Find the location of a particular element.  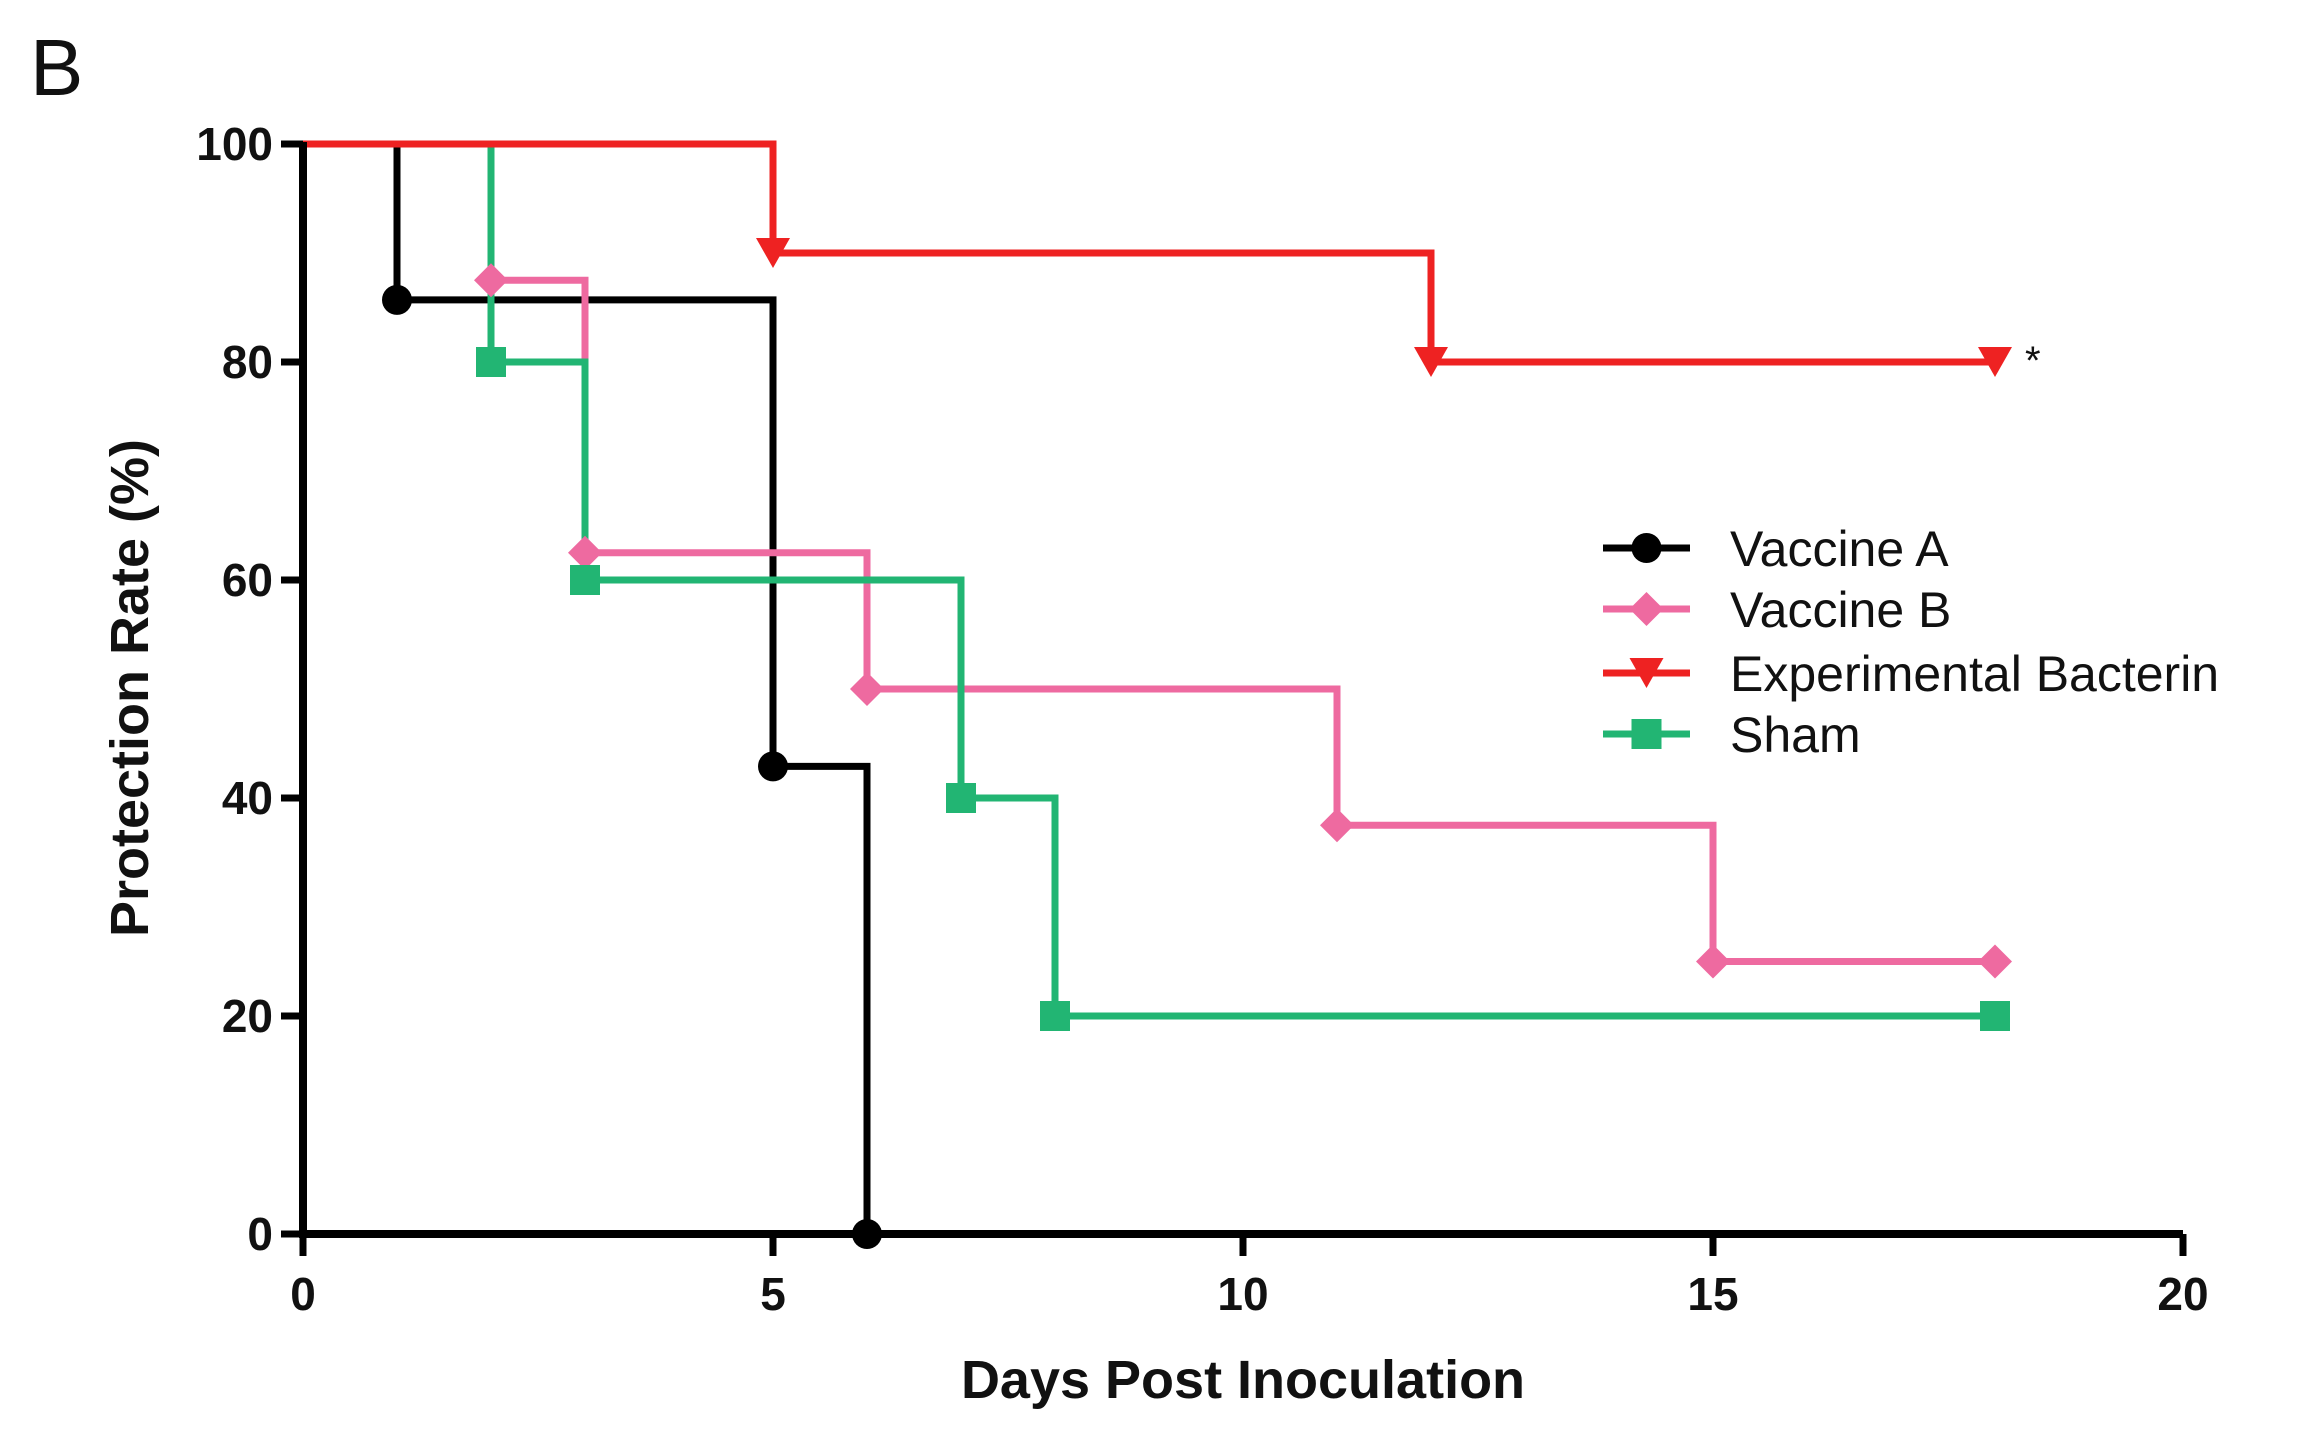

x-tick-label: 20 is located at coordinates (2182, 1294).